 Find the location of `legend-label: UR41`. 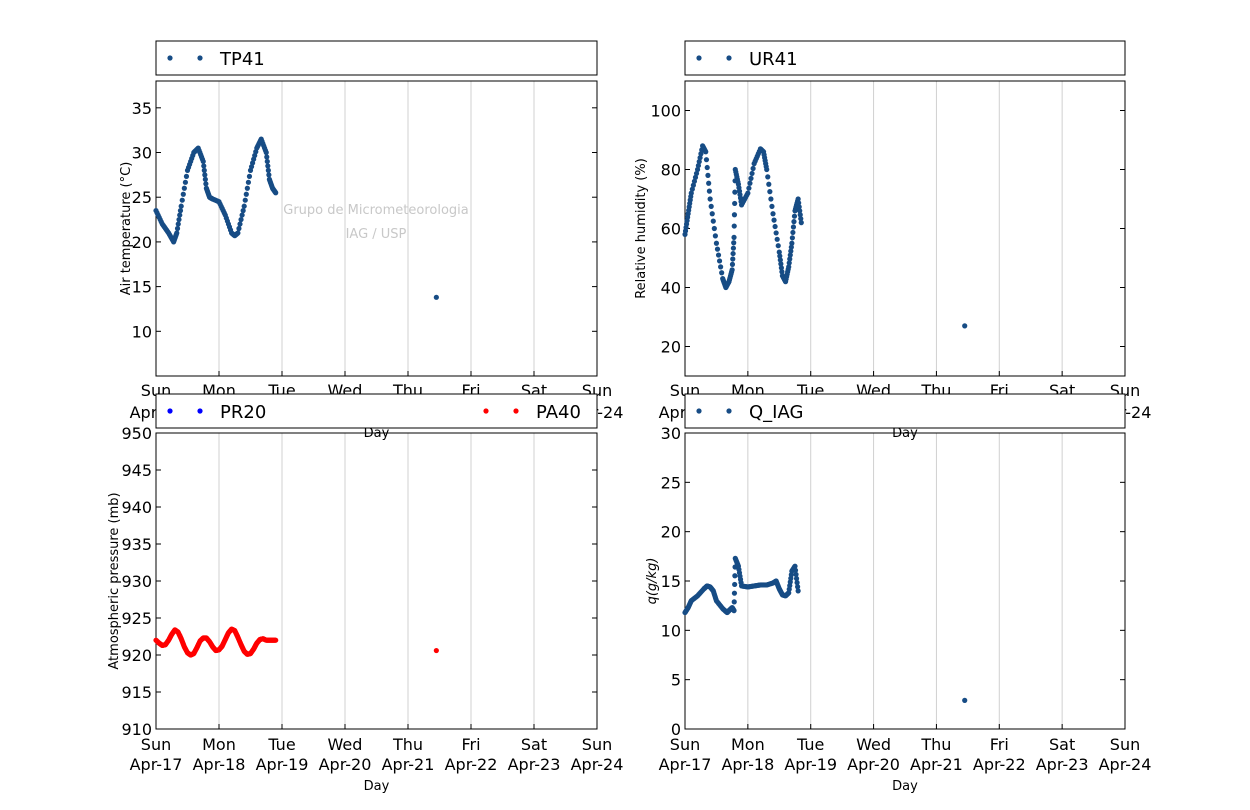

legend-label: UR41 is located at coordinates (773, 59).